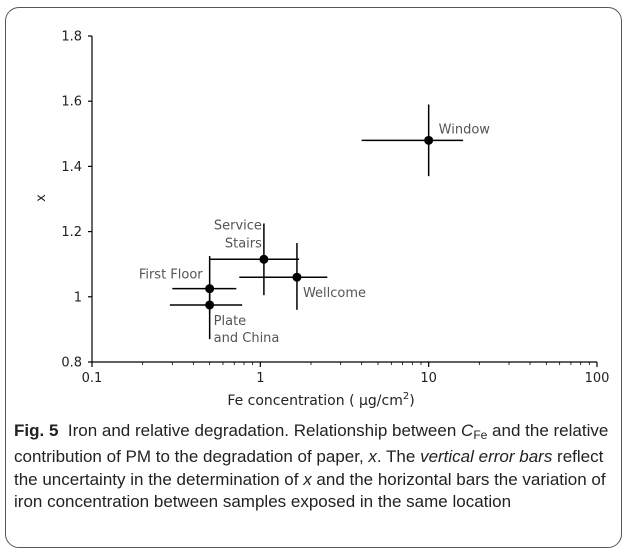 This screenshot has height=556, width=629. I want to click on point-label: Window, so click(465, 129).